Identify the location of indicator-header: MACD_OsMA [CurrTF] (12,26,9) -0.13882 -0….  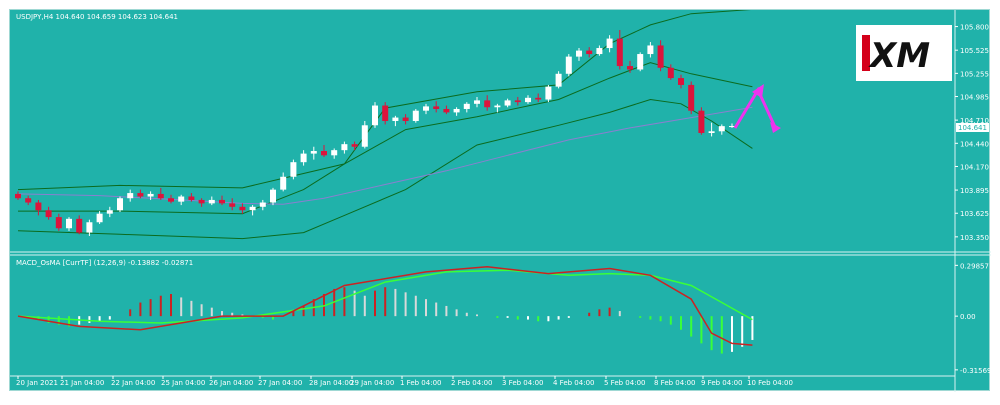
(104, 263).